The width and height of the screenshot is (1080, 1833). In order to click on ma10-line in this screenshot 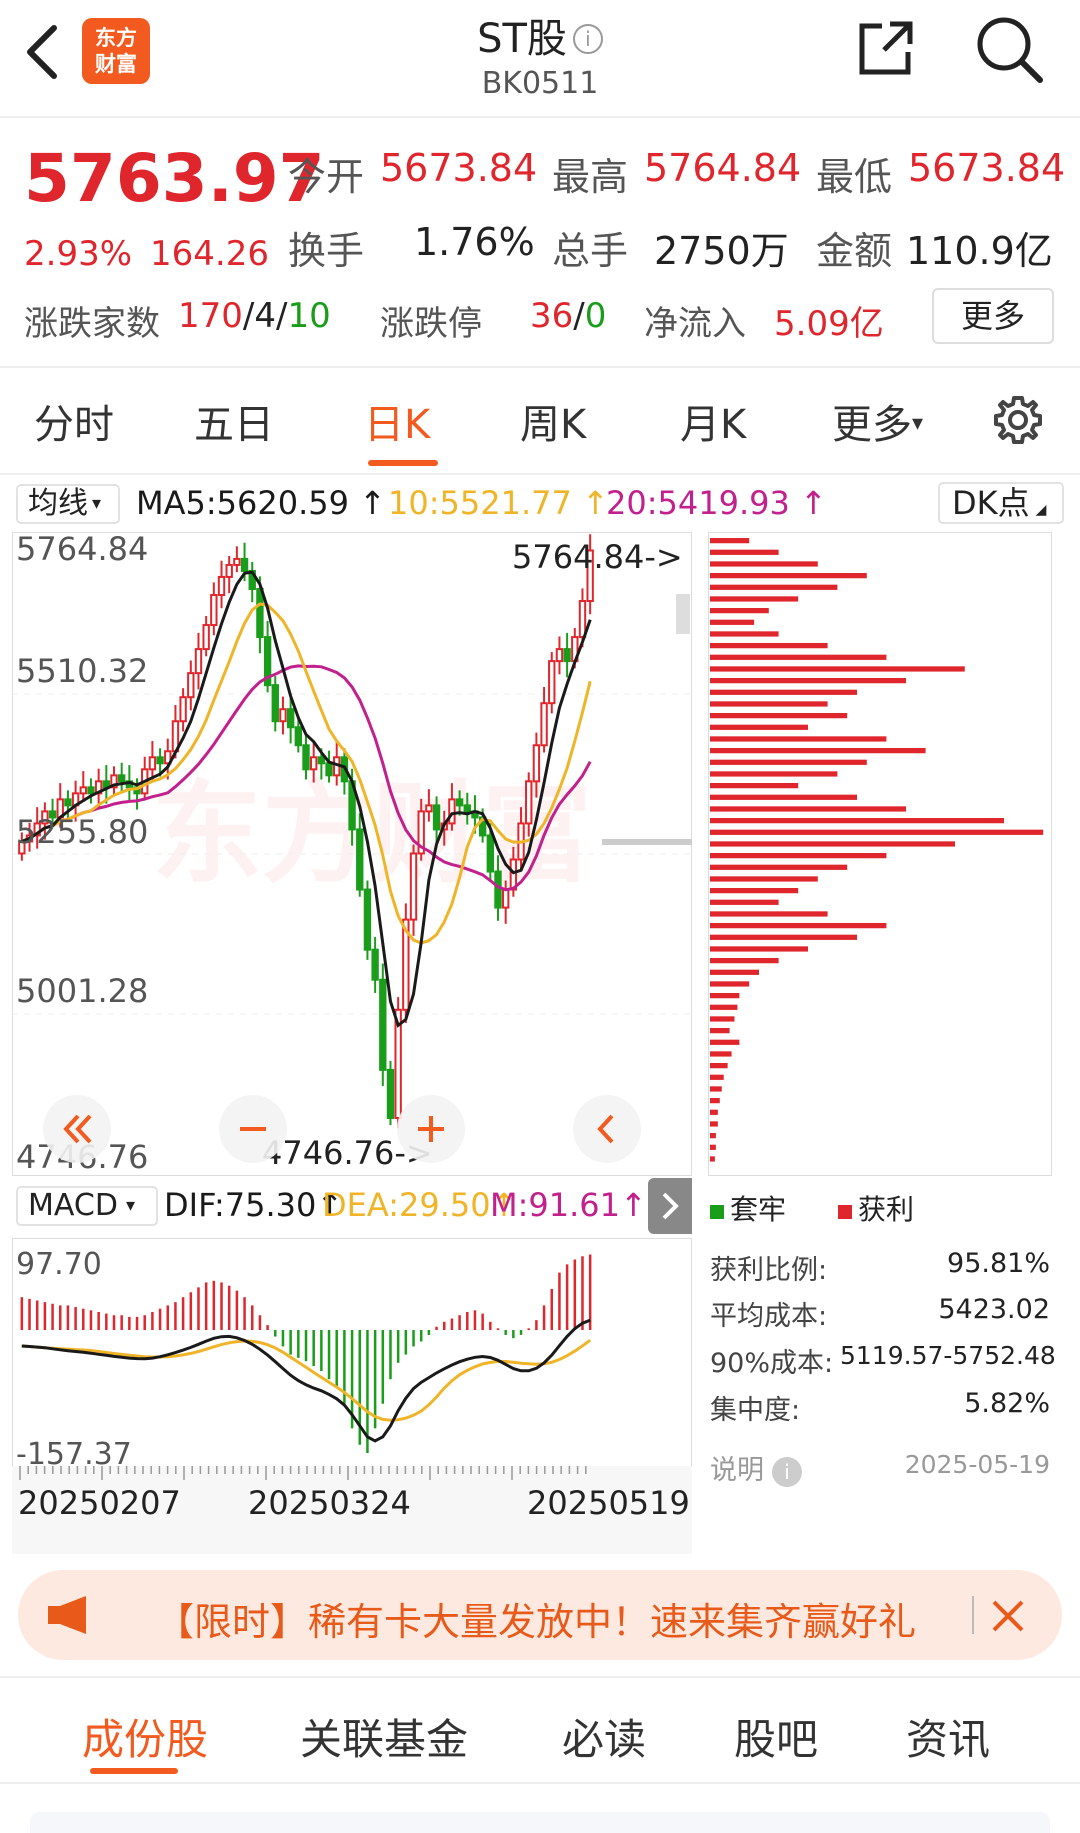, I will do `click(306, 773)`.